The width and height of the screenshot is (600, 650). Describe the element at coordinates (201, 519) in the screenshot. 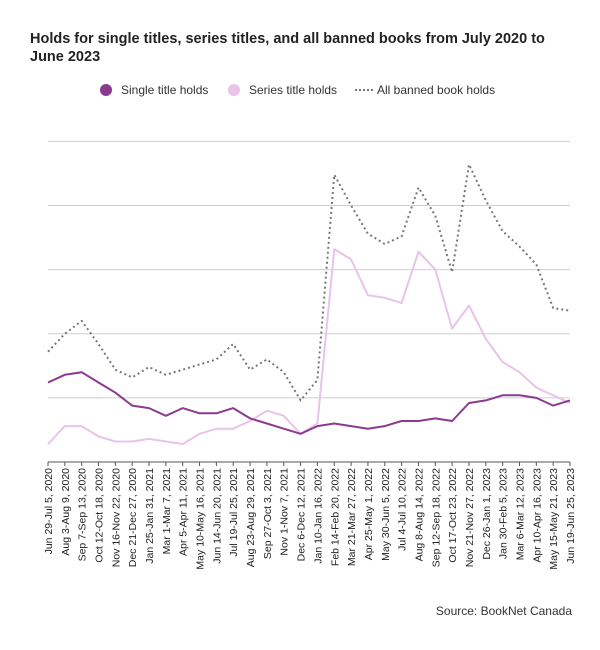

I see `x-tick-label: May 10-May 16, 2021` at that location.